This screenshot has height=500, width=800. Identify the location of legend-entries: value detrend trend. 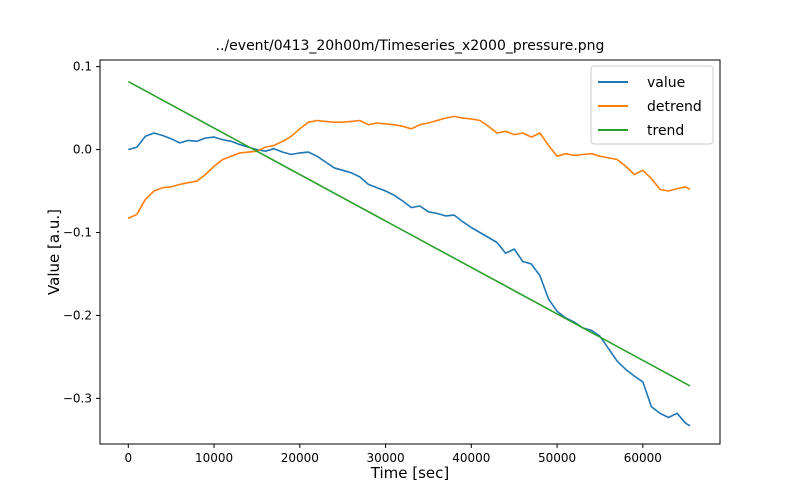
(650, 107).